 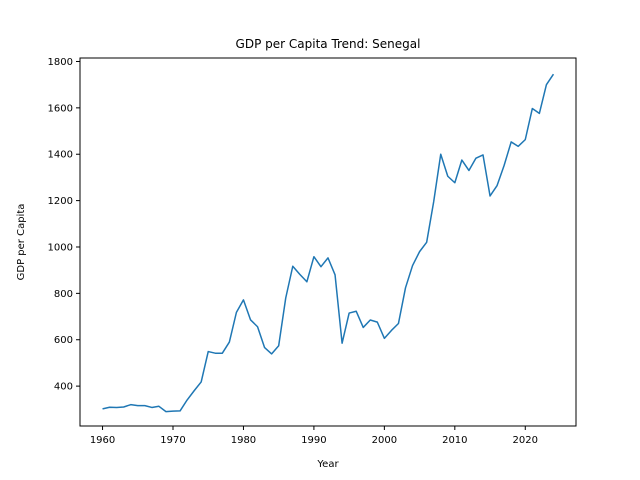 I want to click on x-tick-label: 2010, so click(x=454, y=440).